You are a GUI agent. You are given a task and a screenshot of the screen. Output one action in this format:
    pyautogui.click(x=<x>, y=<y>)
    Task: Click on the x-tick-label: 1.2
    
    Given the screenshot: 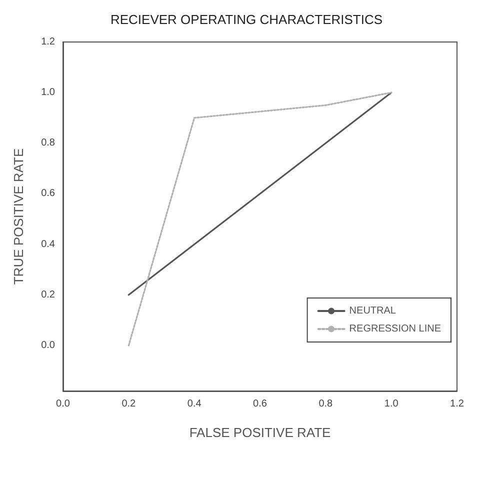 What is the action you would take?
    pyautogui.click(x=457, y=404)
    